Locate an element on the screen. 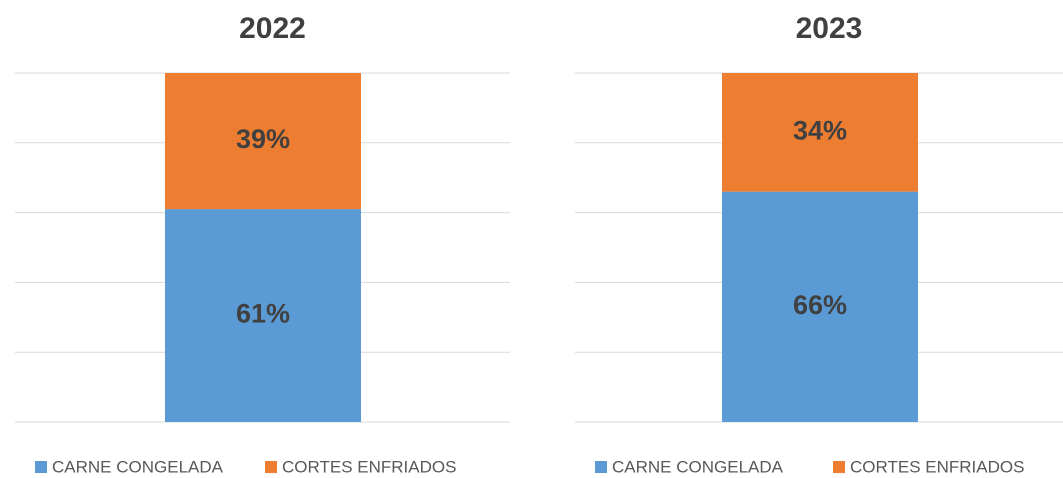 Image resolution: width=1063 pixels, height=478 pixels. data-label: 61% is located at coordinates (263, 314).